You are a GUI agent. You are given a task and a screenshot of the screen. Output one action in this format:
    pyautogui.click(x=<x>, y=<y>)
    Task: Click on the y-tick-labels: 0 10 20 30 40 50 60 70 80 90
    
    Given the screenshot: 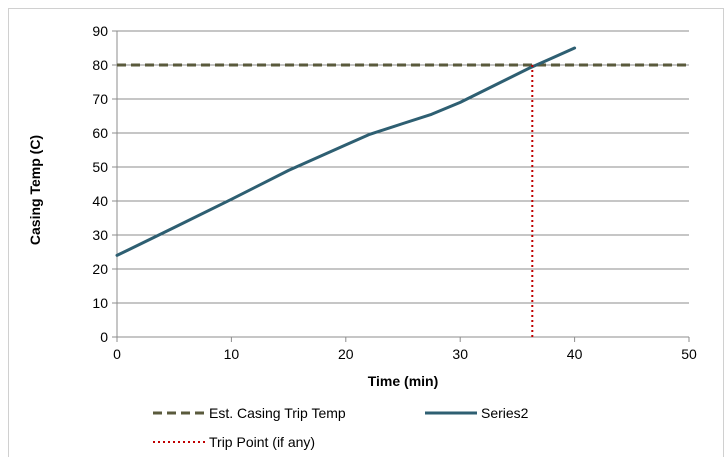 What is the action you would take?
    pyautogui.click(x=100, y=184)
    